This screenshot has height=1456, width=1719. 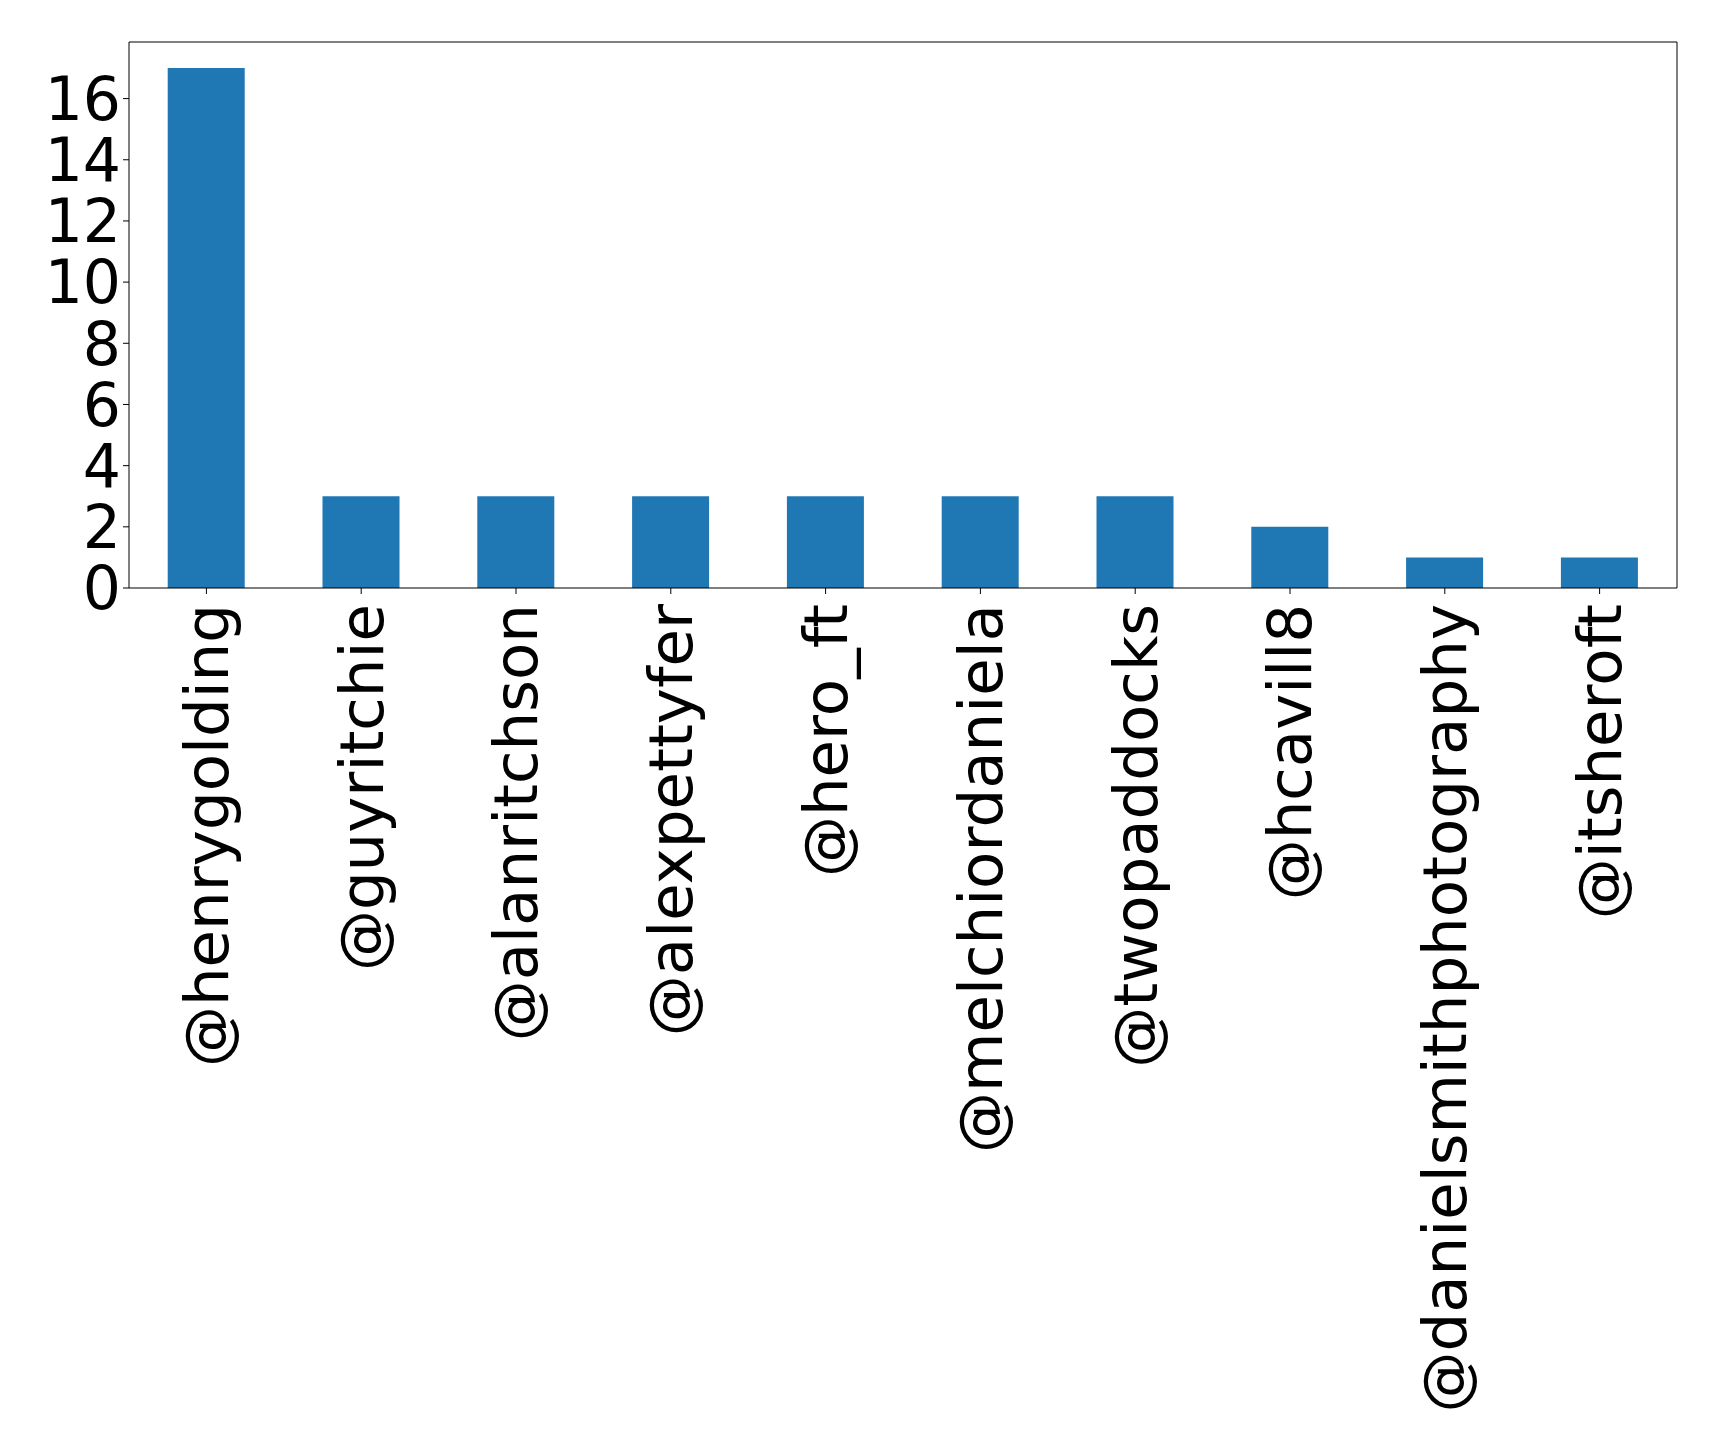 I want to click on x-tick-label: @hcavill8, so click(x=1290, y=752).